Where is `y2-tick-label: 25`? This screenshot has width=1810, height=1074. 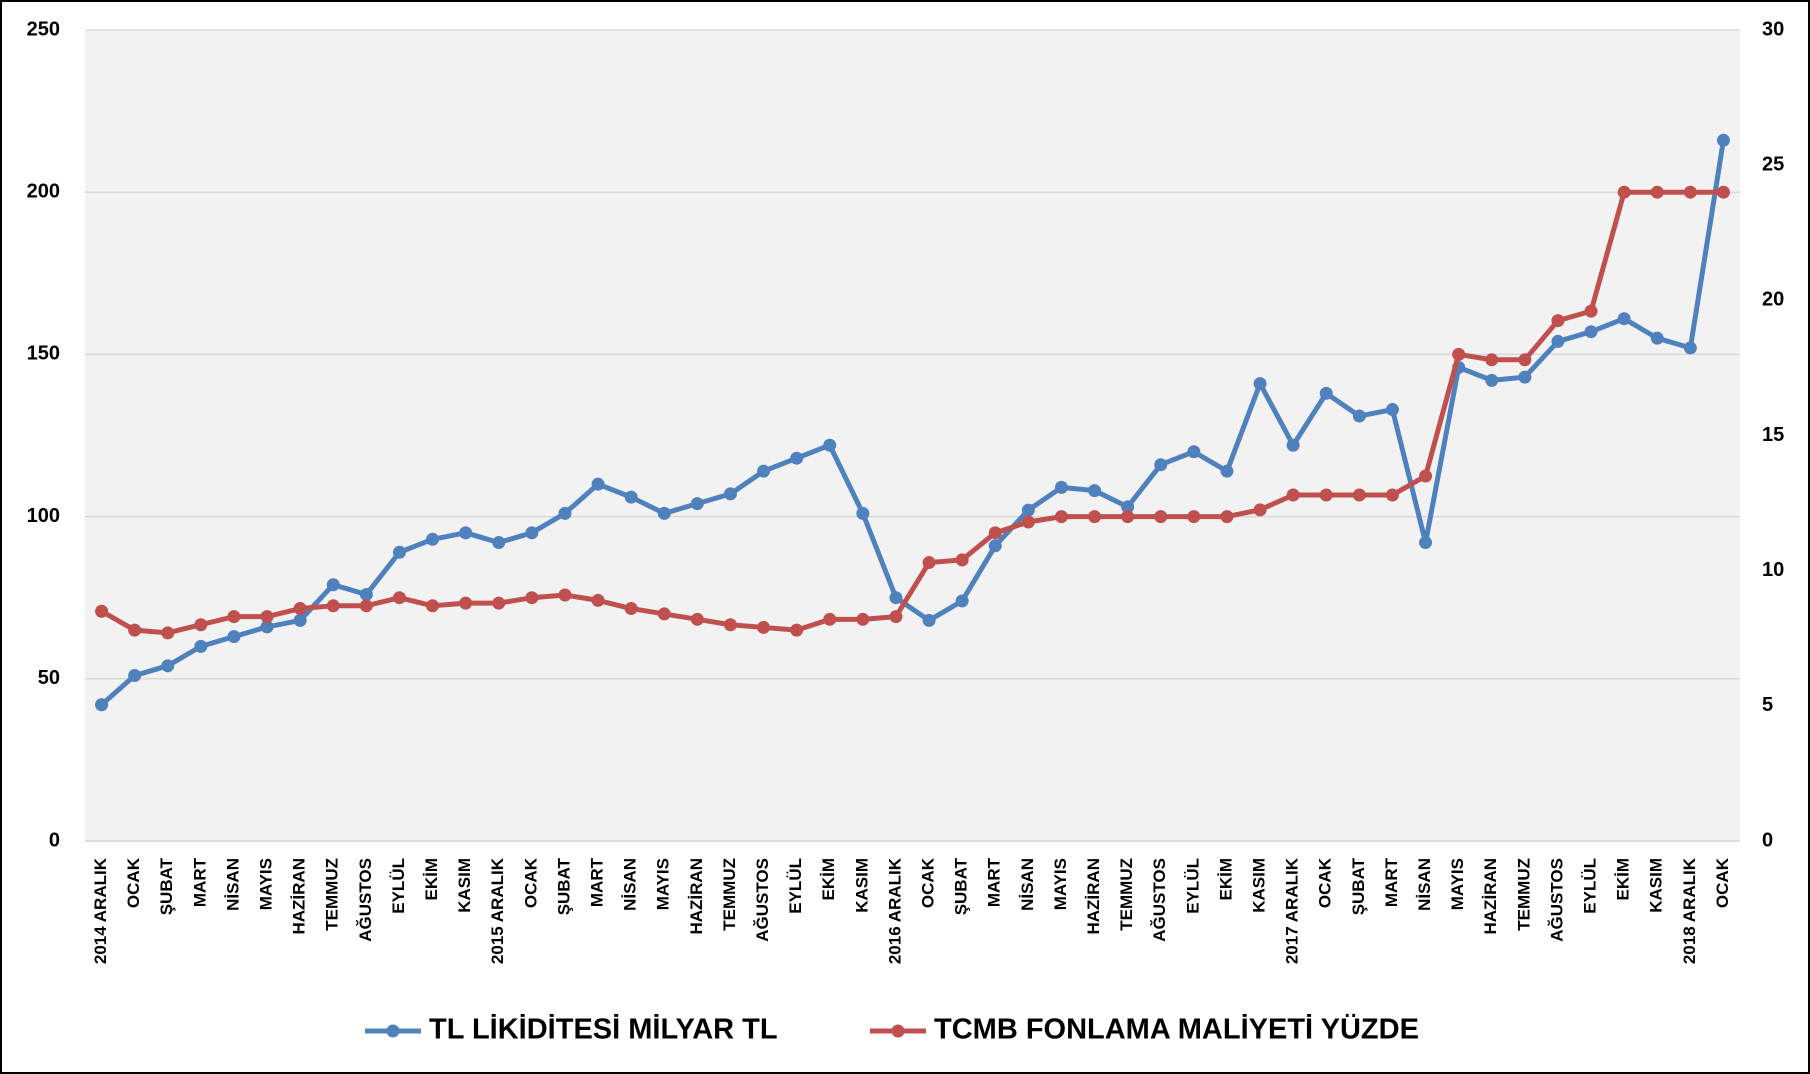 y2-tick-label: 25 is located at coordinates (1773, 164).